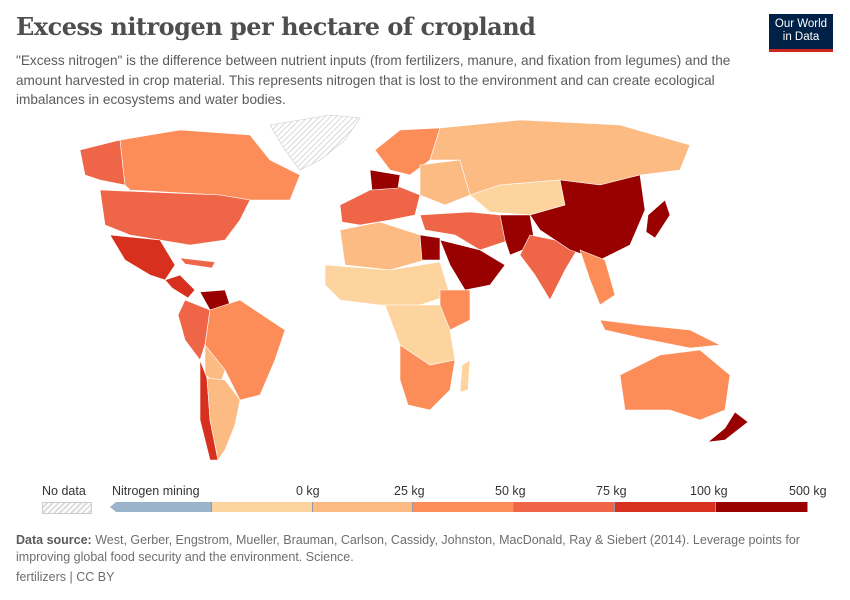  I want to click on region-argentina, so click(223, 419).